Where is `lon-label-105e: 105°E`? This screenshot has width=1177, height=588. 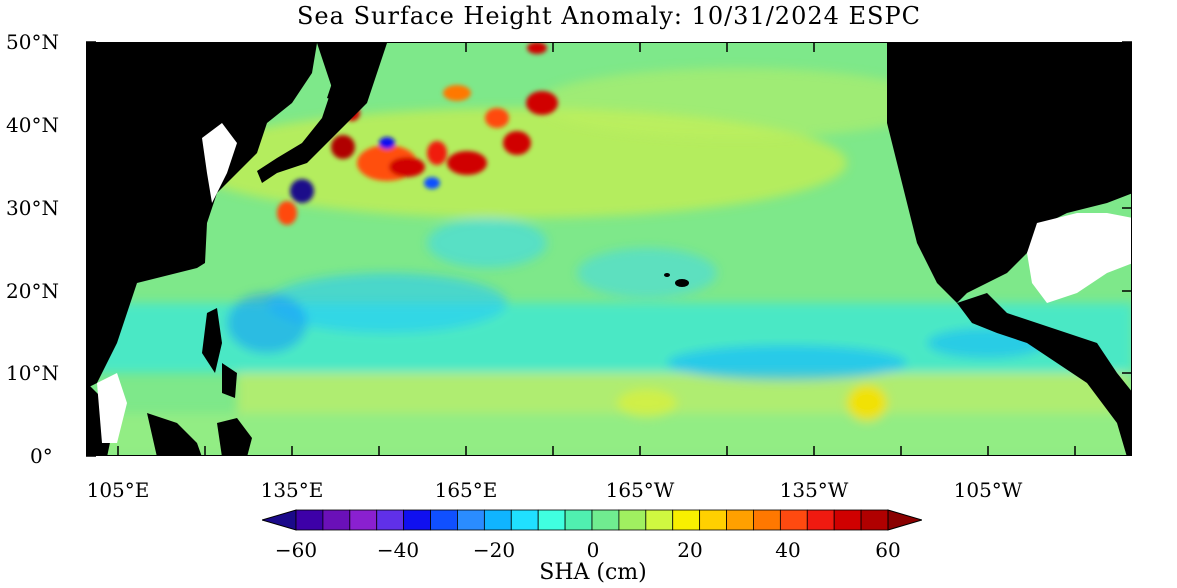
lon-label-105e: 105°E is located at coordinates (118, 490).